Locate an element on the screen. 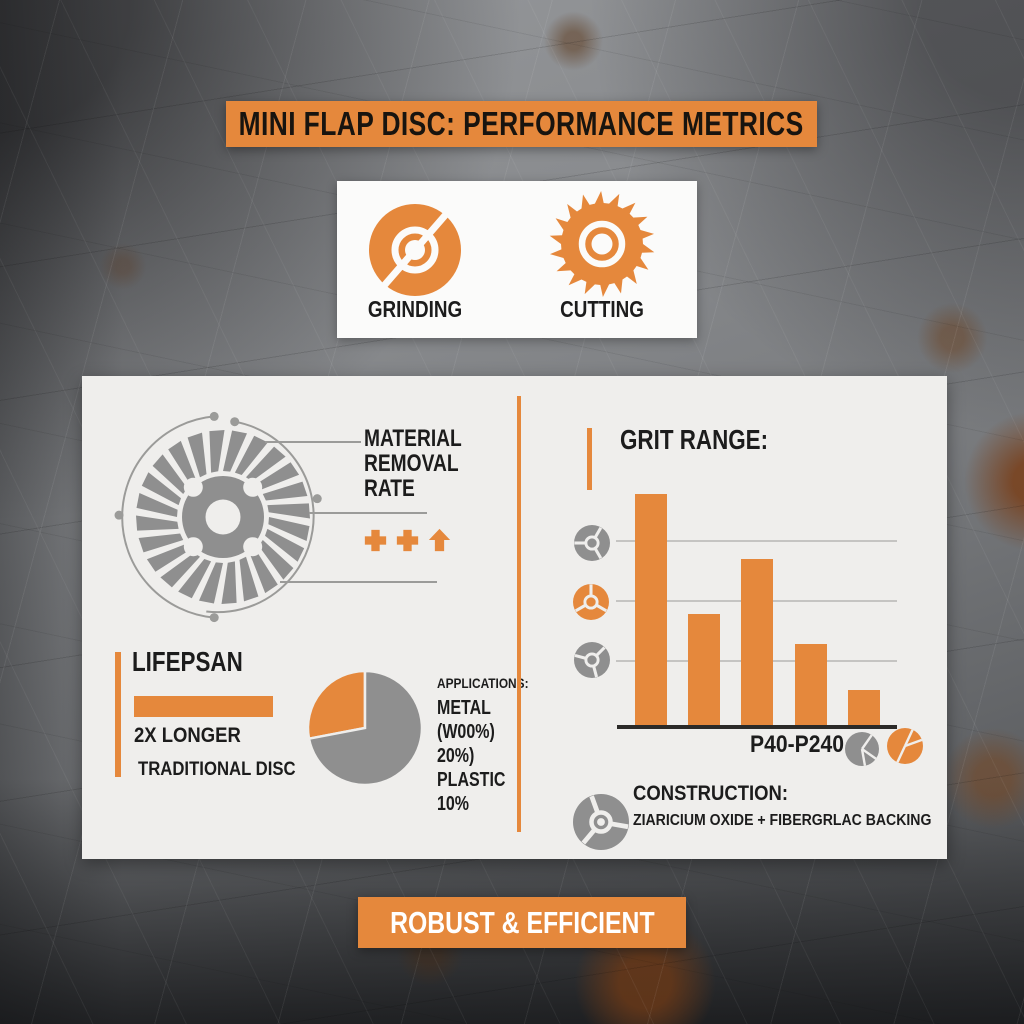  lifespan-line2: TRADITIONAL DISC is located at coordinates (217, 769).